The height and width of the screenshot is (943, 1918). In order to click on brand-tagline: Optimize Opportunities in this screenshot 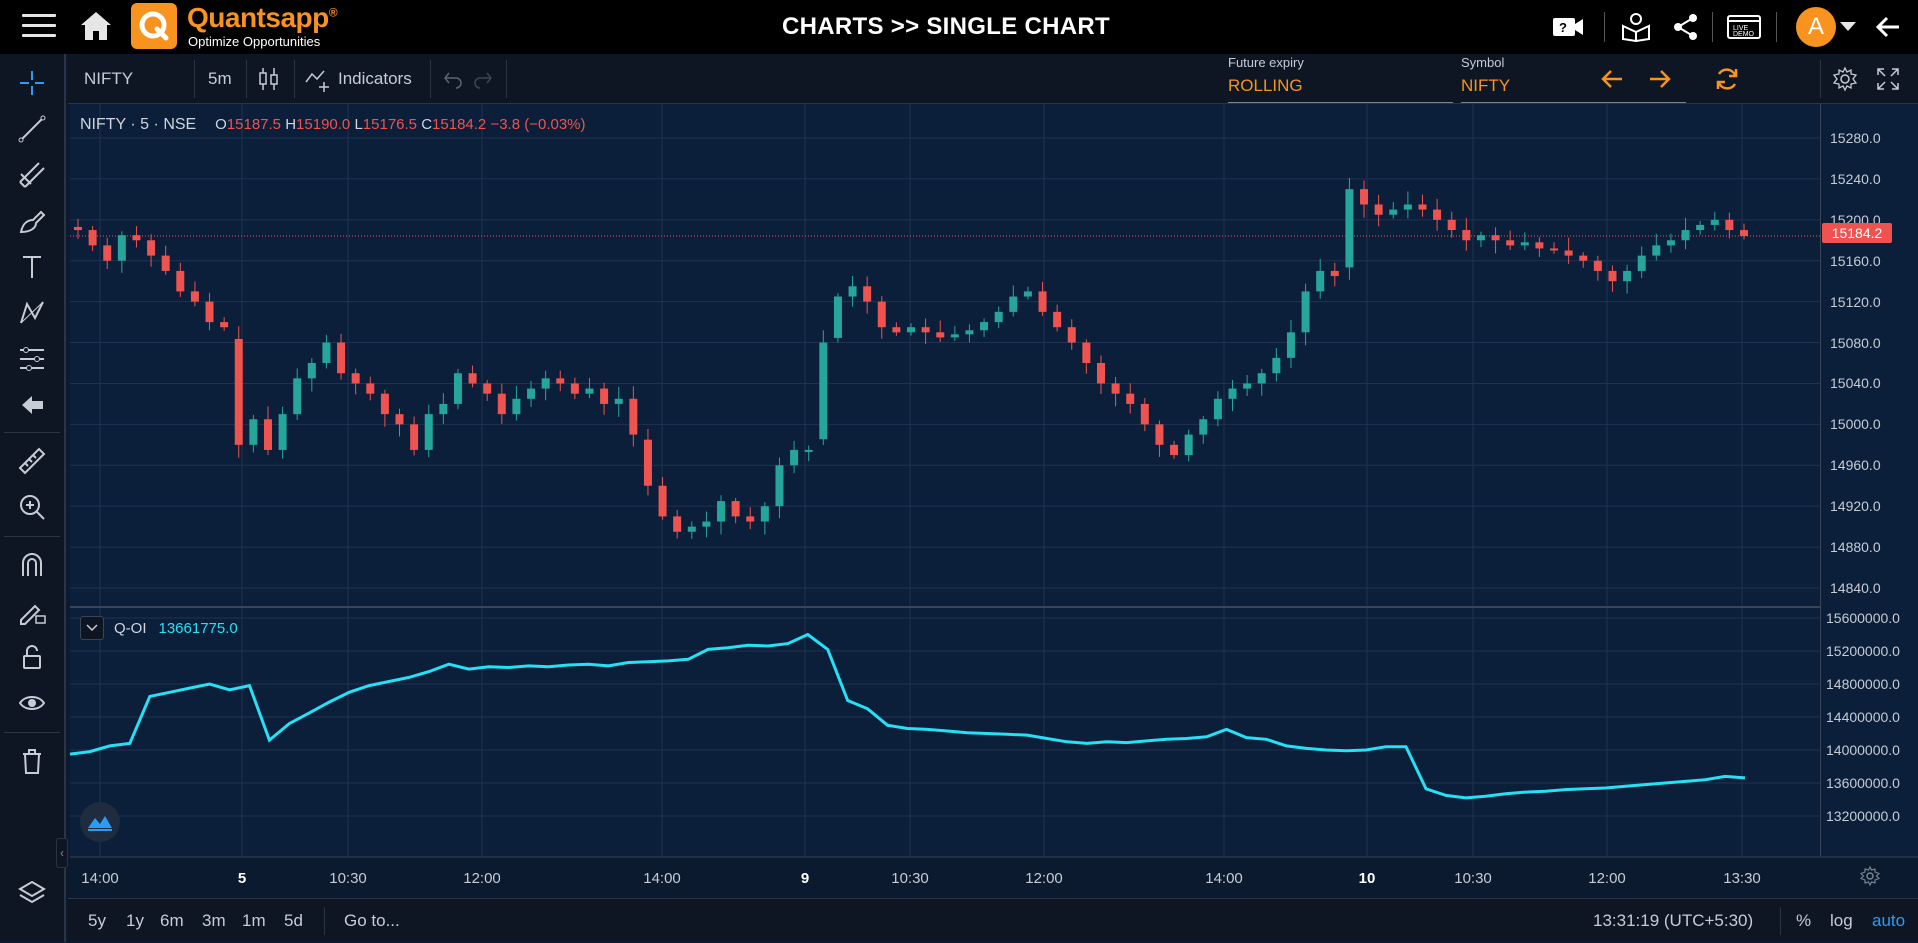, I will do `click(254, 41)`.